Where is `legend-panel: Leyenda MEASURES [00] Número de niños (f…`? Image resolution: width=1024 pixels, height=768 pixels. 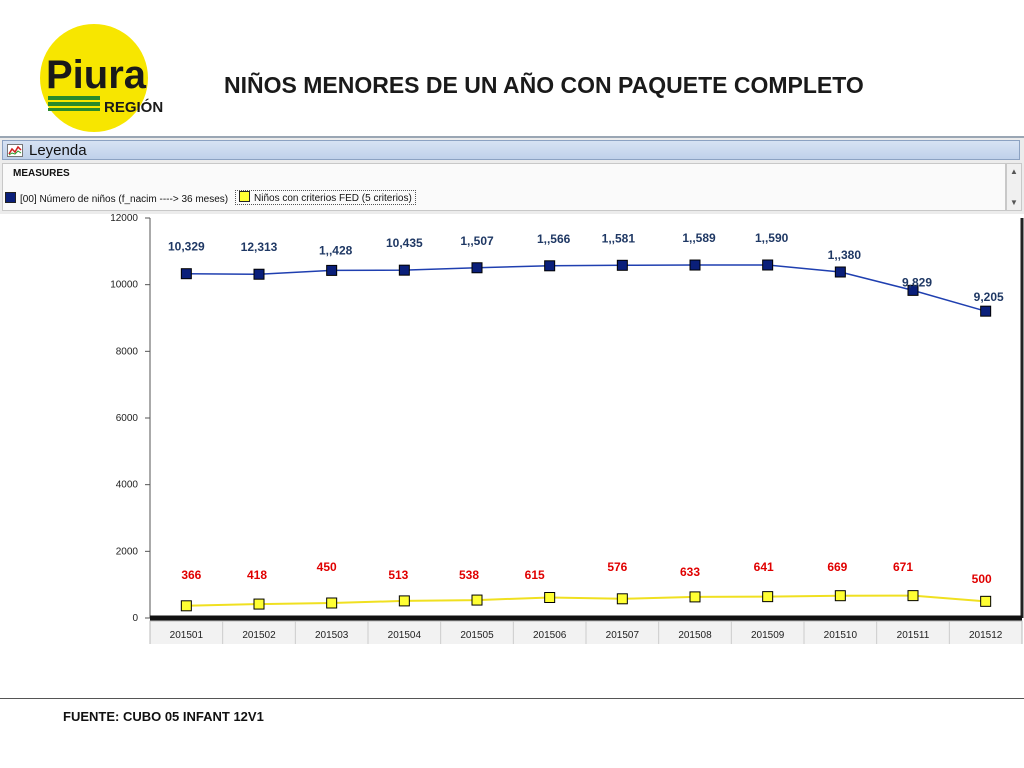 legend-panel: Leyenda MEASURES [00] Número de niños (f… is located at coordinates (512, 175).